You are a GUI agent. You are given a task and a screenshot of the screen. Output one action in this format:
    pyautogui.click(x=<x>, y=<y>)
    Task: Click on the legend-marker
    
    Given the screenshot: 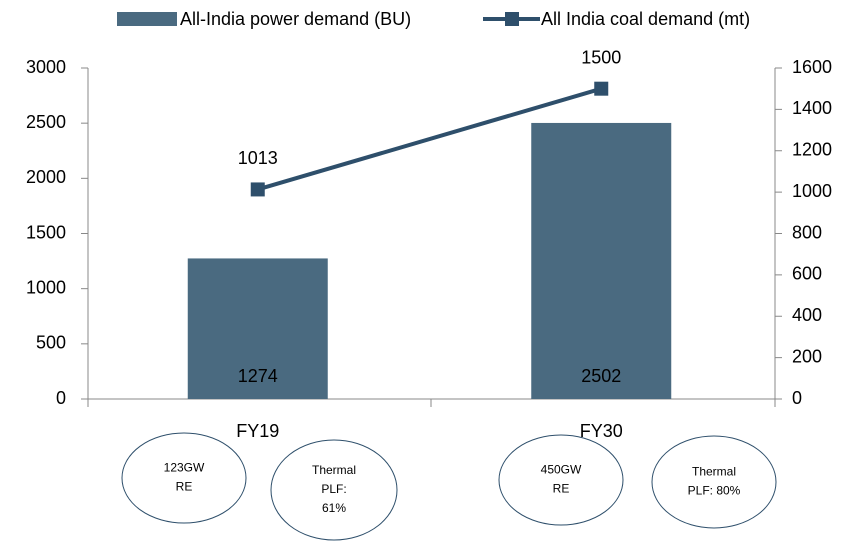 What is the action you would take?
    pyautogui.click(x=512, y=19)
    